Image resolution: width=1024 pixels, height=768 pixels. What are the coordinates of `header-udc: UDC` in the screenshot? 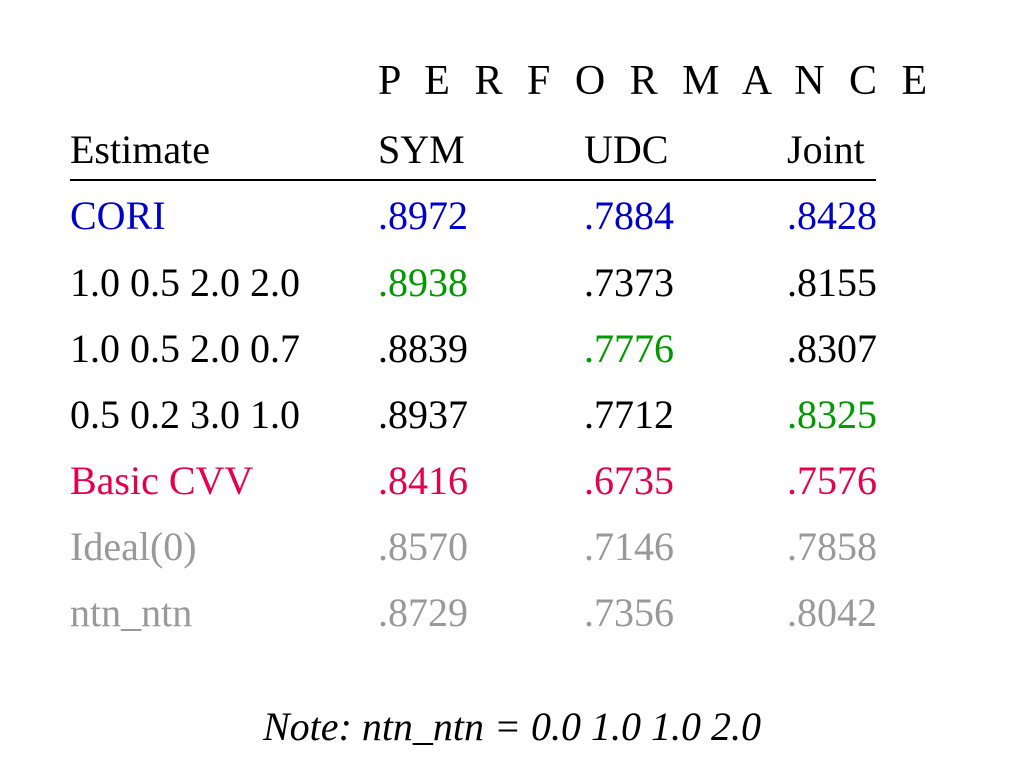 It's located at (626, 149).